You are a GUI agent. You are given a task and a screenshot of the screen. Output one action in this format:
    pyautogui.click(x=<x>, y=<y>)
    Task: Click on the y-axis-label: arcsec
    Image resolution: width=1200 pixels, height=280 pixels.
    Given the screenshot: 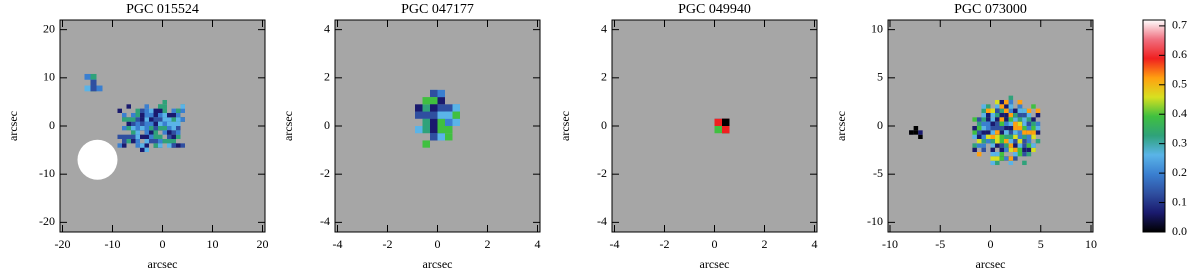 What is the action you would take?
    pyautogui.click(x=288, y=126)
    